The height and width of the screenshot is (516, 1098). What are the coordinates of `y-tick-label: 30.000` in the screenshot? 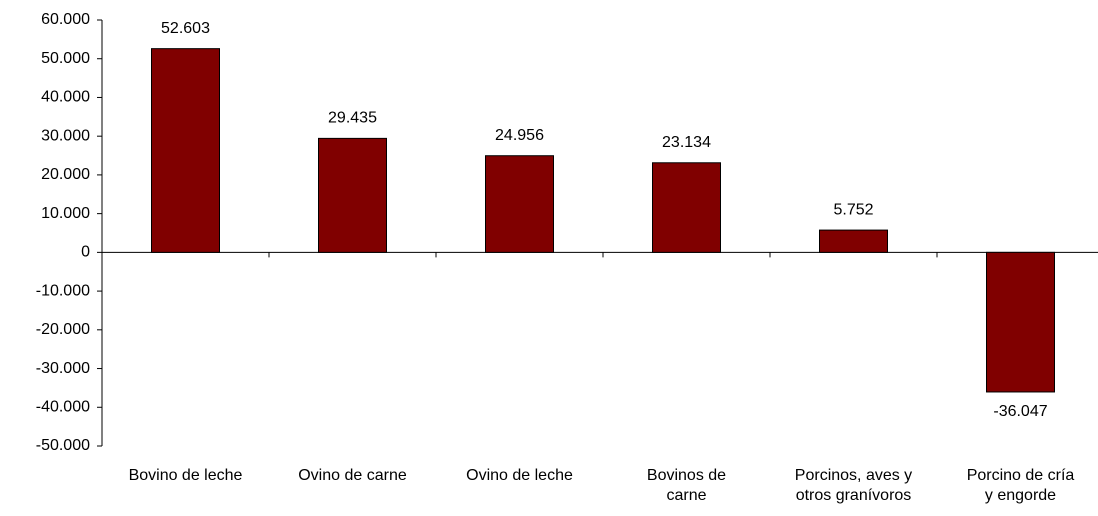 It's located at (65, 135).